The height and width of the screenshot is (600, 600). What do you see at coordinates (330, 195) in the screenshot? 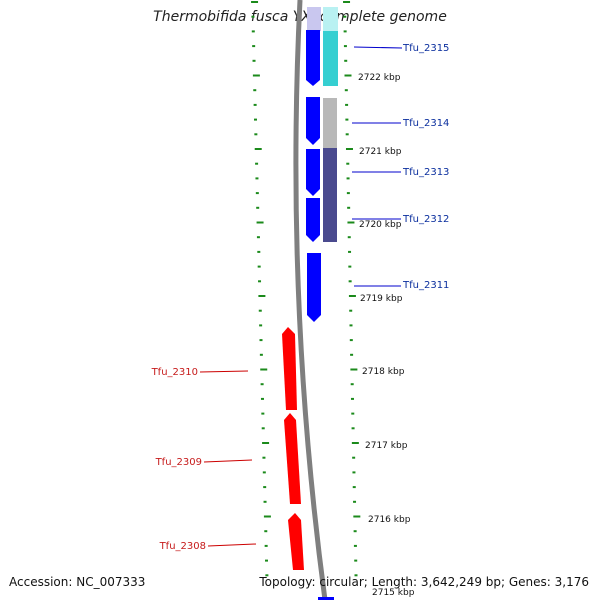
I see `feature-navy` at bounding box center [330, 195].